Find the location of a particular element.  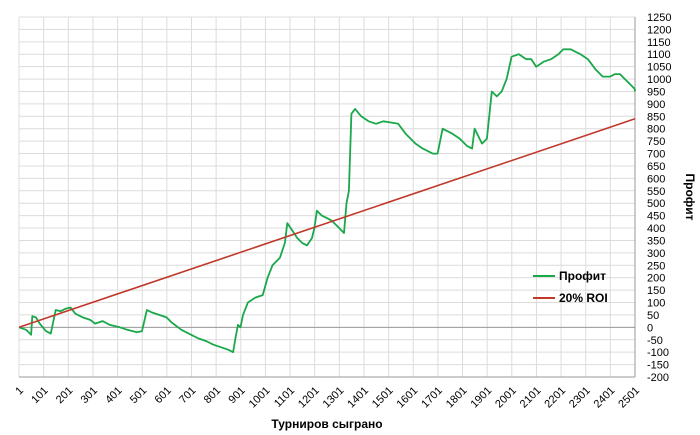

y-tick-label: 350 is located at coordinates (656, 241).